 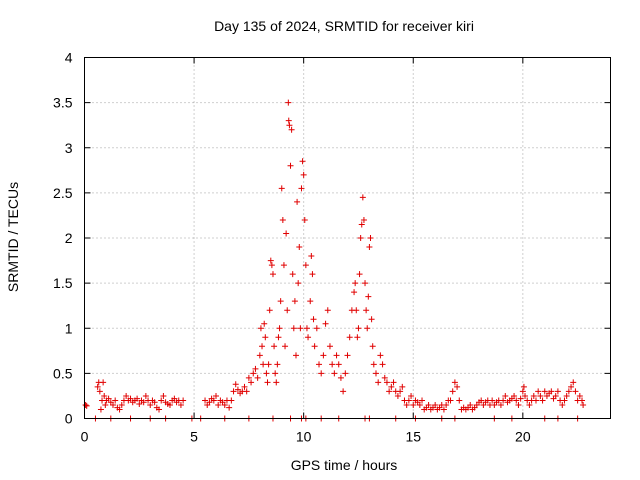 I want to click on y-tick-label: 3, so click(x=69, y=148).